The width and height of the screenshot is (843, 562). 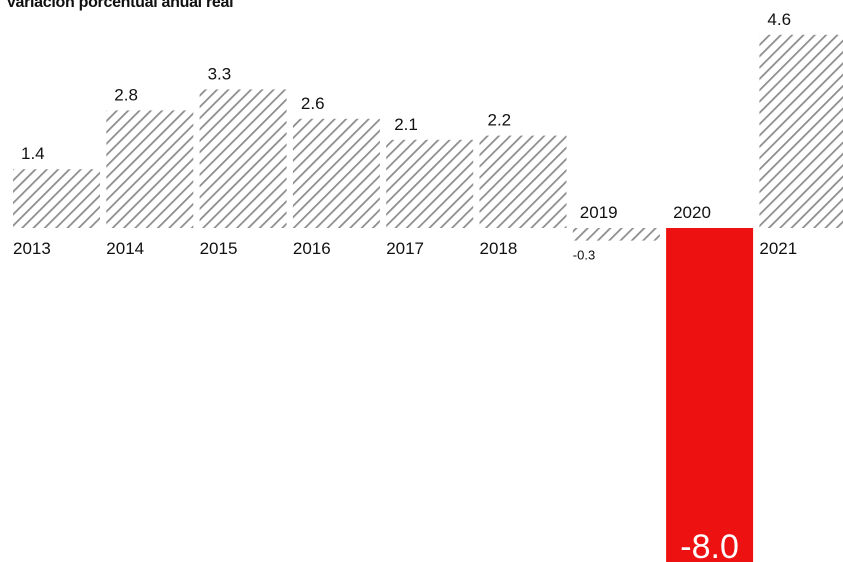 What do you see at coordinates (430, 183) in the screenshot?
I see `bar-2017` at bounding box center [430, 183].